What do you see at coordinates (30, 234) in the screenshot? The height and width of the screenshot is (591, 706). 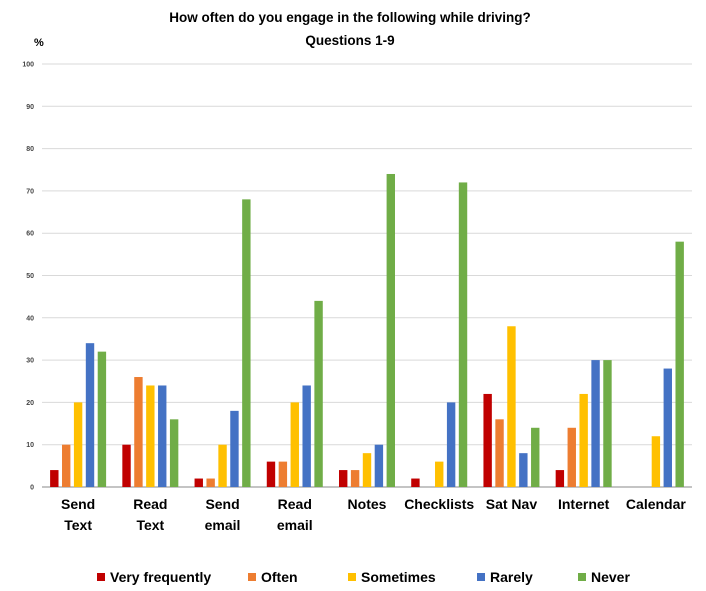 I see `y-tick-label: 60` at bounding box center [30, 234].